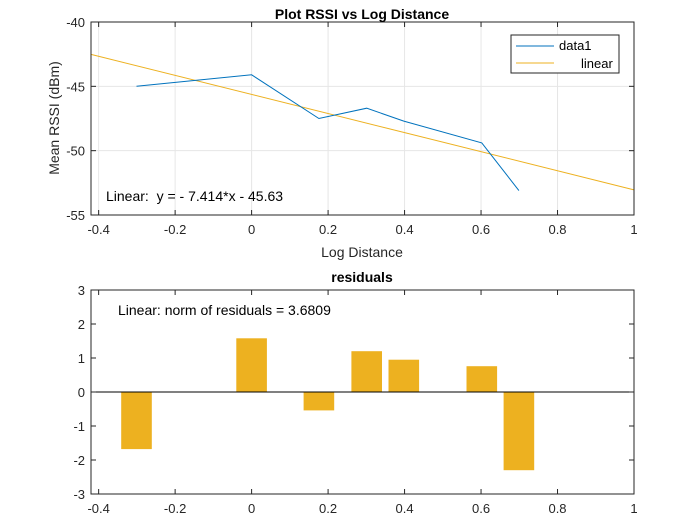 The image size is (700, 525). I want to click on legend-label-data1: data1, so click(575, 45).